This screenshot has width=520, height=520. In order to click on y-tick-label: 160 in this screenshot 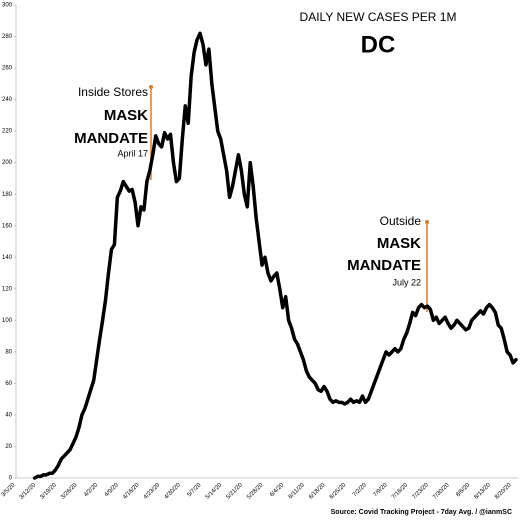, I will do `click(7, 226)`.